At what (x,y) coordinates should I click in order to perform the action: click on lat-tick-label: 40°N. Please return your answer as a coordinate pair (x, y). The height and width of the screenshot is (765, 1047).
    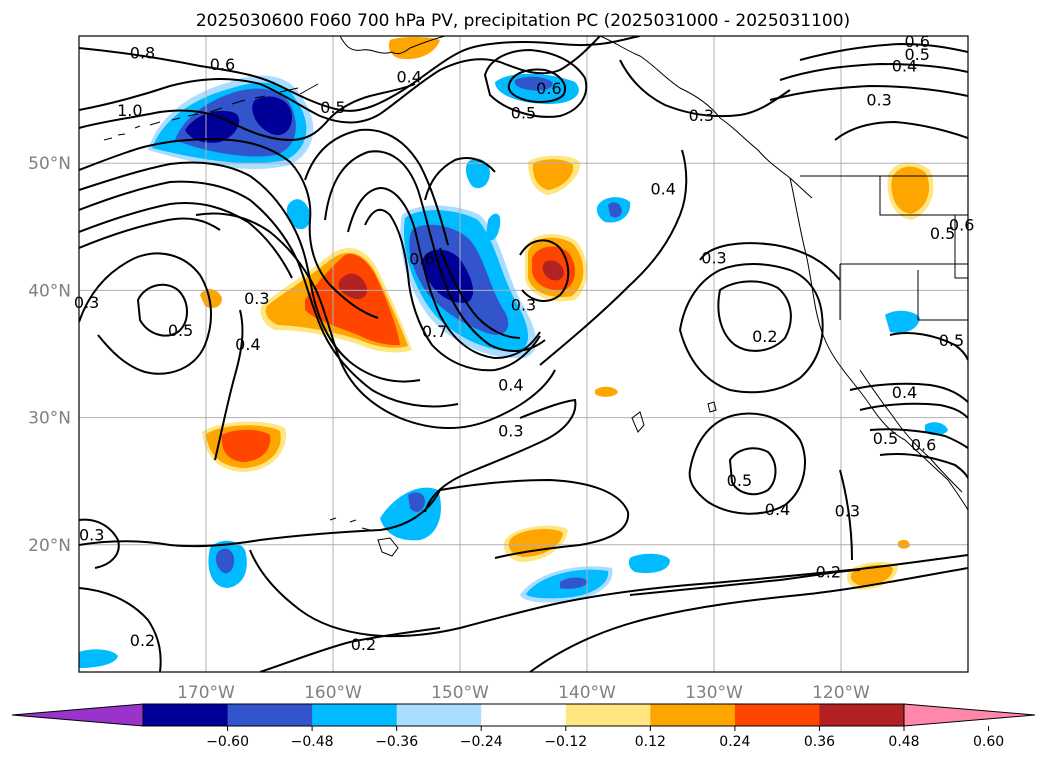
    Looking at the image, I should click on (49, 291).